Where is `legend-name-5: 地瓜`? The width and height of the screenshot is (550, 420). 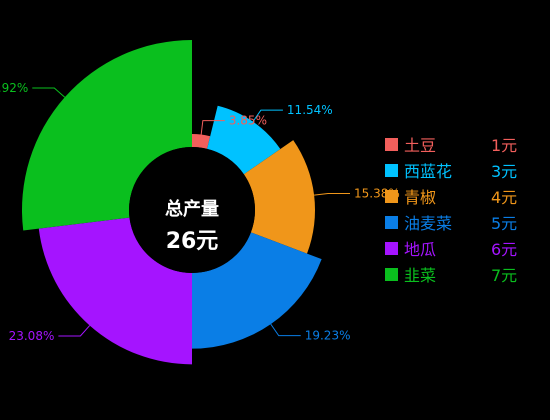 legend-name-5: 地瓜 is located at coordinates (420, 249).